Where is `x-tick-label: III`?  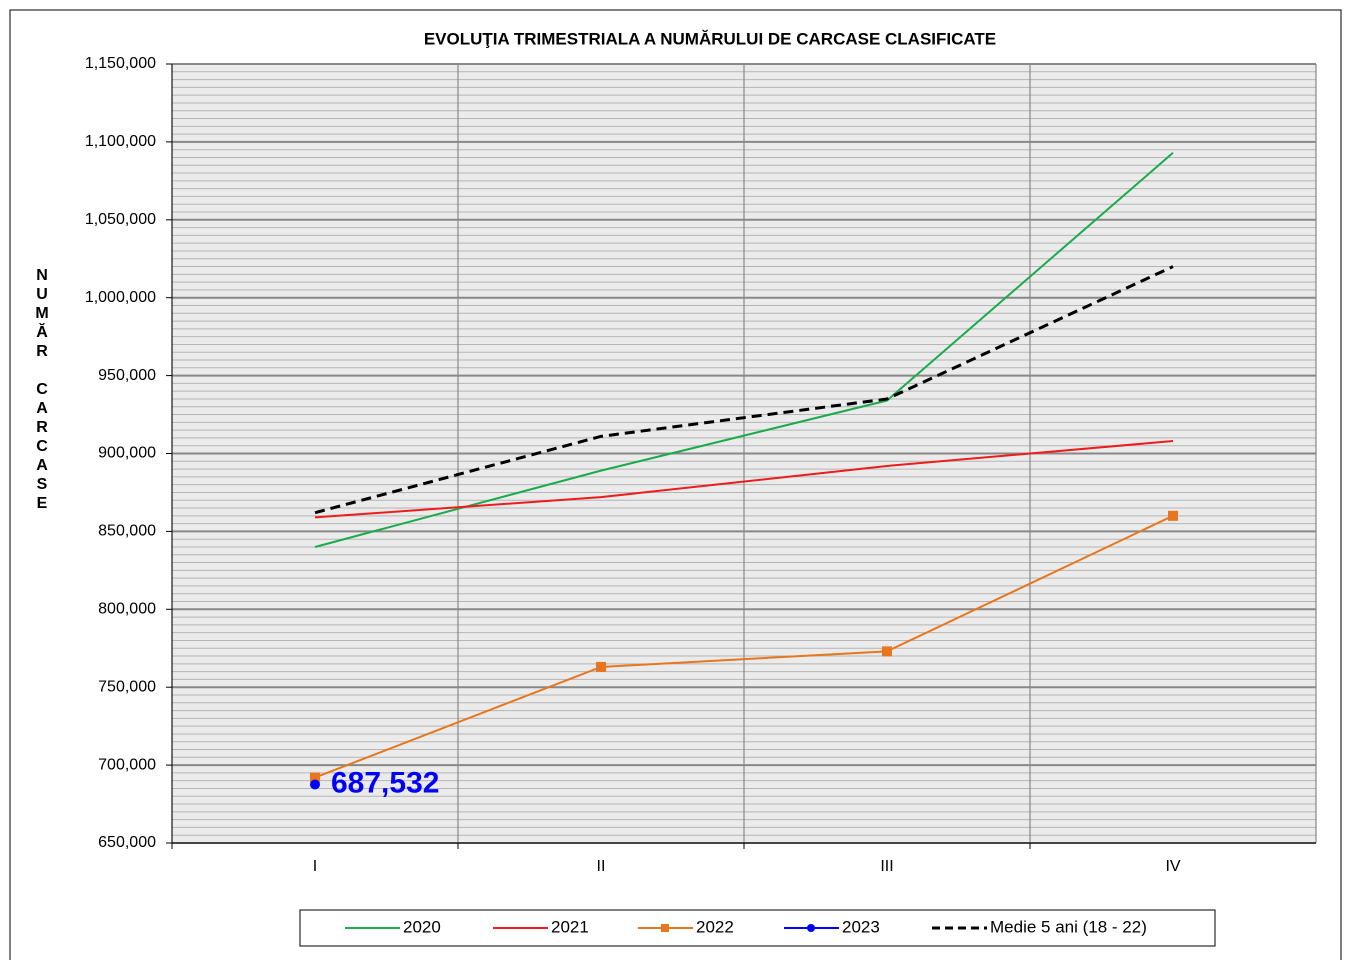
x-tick-label: III is located at coordinates (886, 866).